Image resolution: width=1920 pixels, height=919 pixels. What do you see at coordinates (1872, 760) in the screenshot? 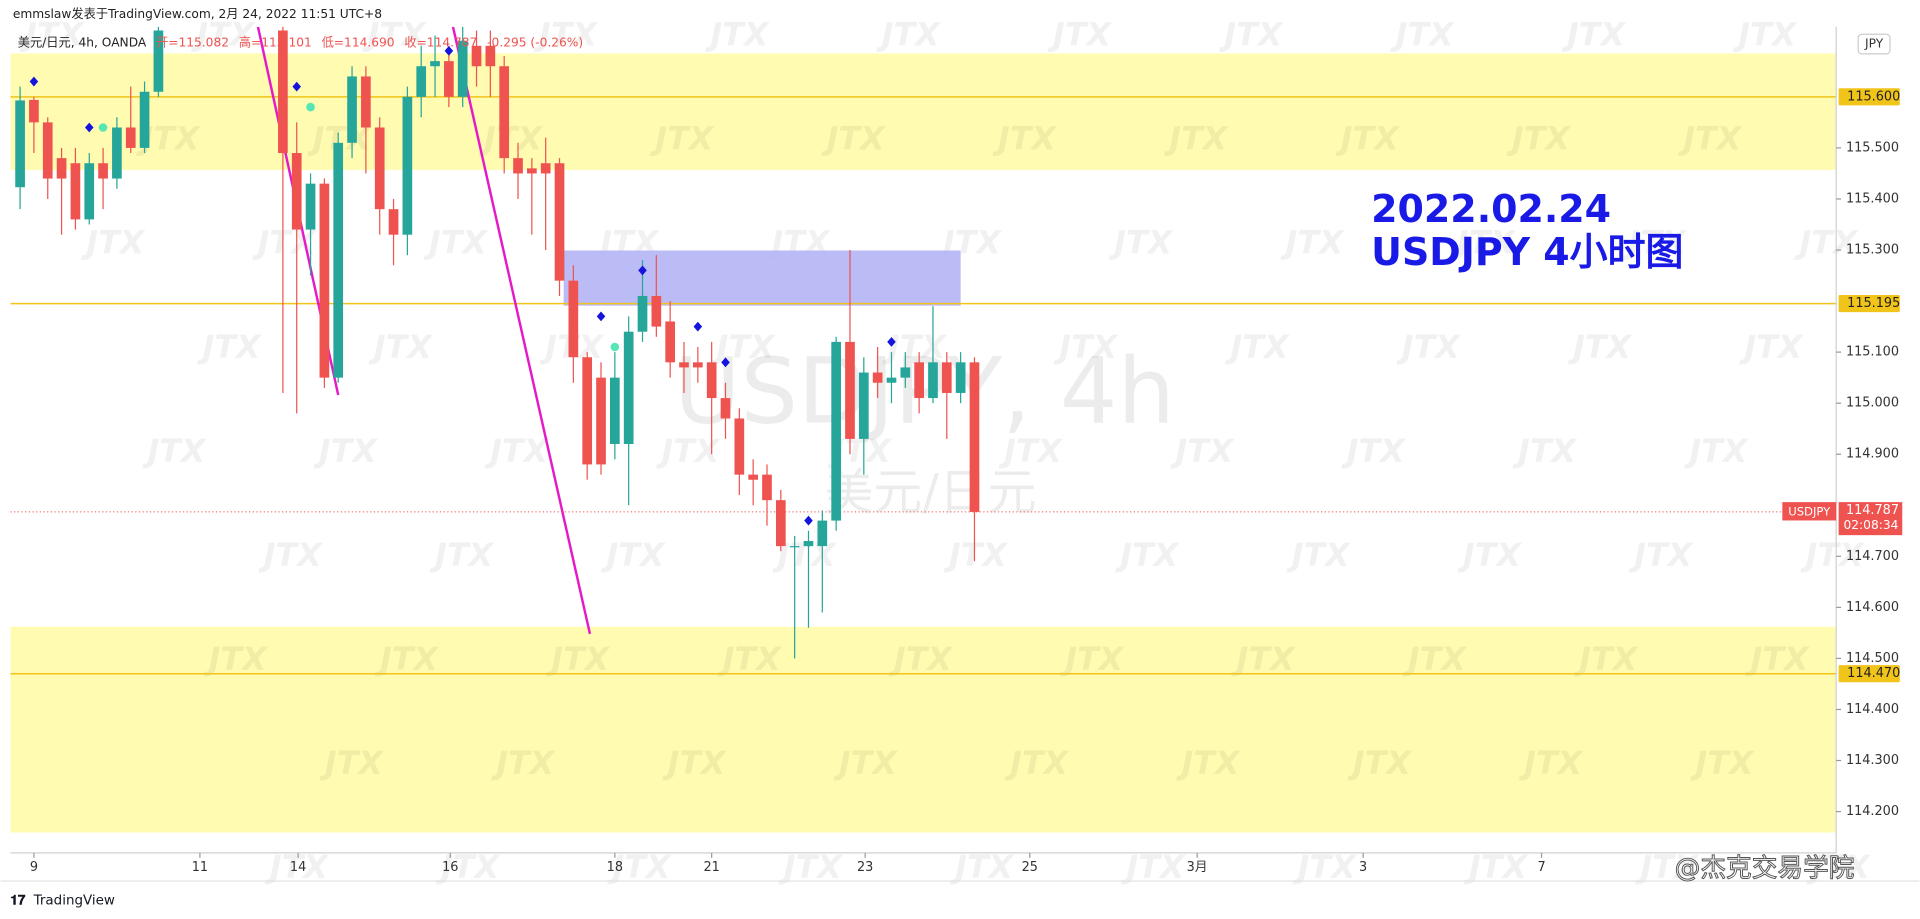
I see `y-tick-label: 114.300` at bounding box center [1872, 760].